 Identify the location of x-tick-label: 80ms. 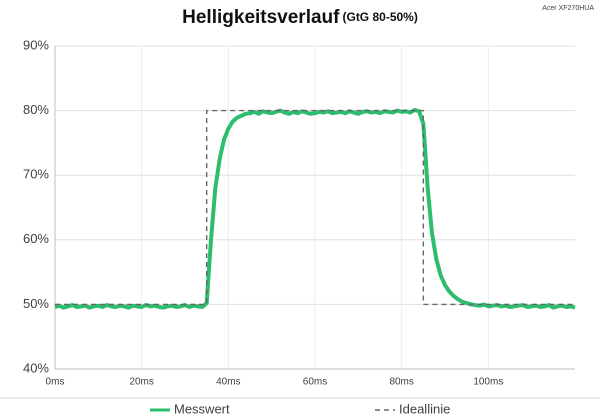
(401, 382).